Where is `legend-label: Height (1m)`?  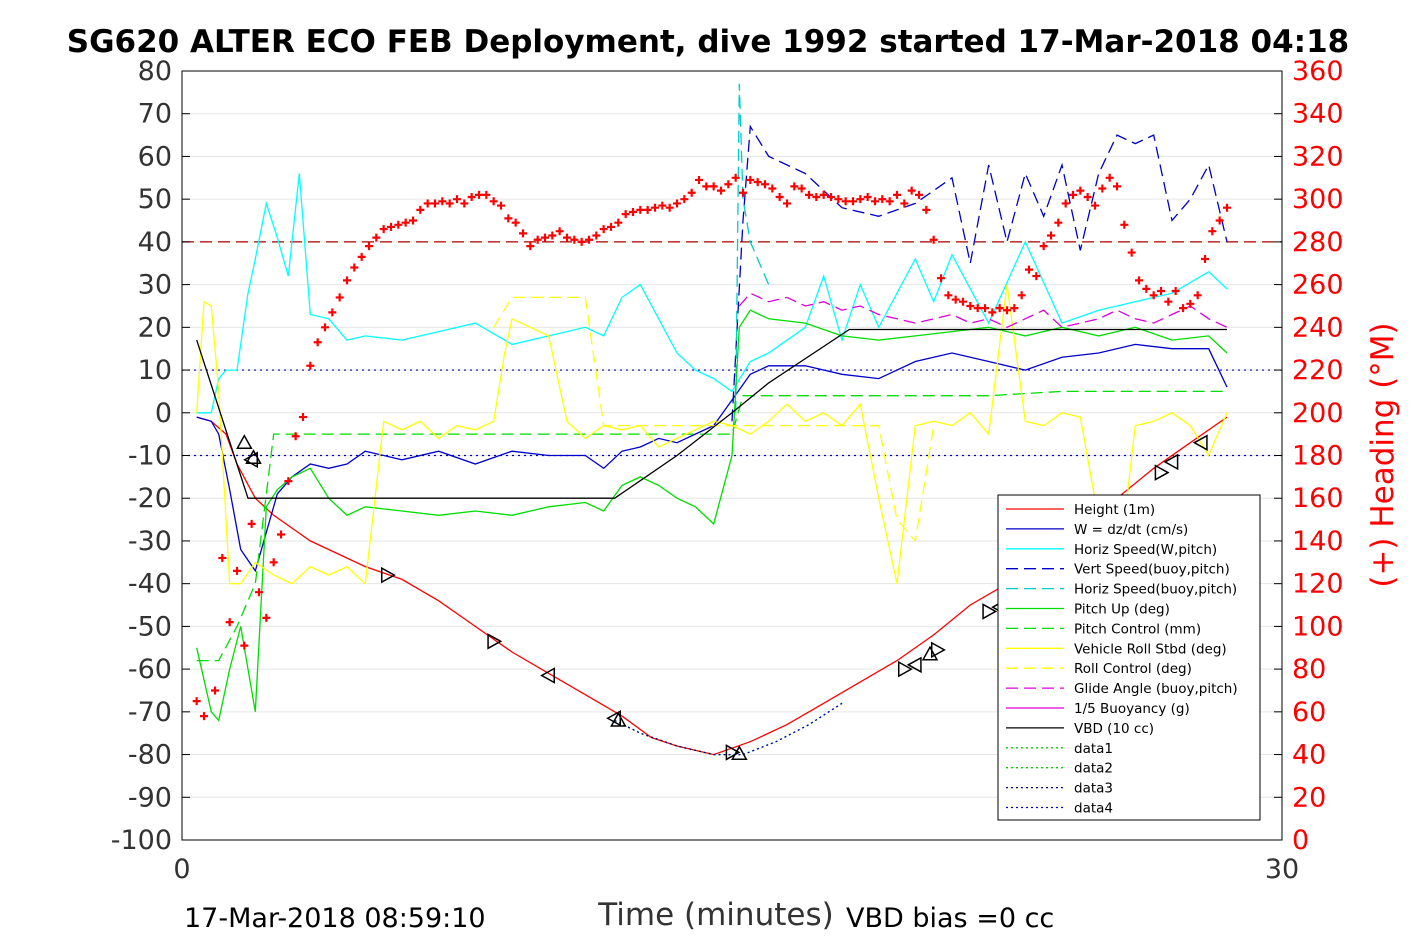
legend-label: Height (1m) is located at coordinates (1114, 510).